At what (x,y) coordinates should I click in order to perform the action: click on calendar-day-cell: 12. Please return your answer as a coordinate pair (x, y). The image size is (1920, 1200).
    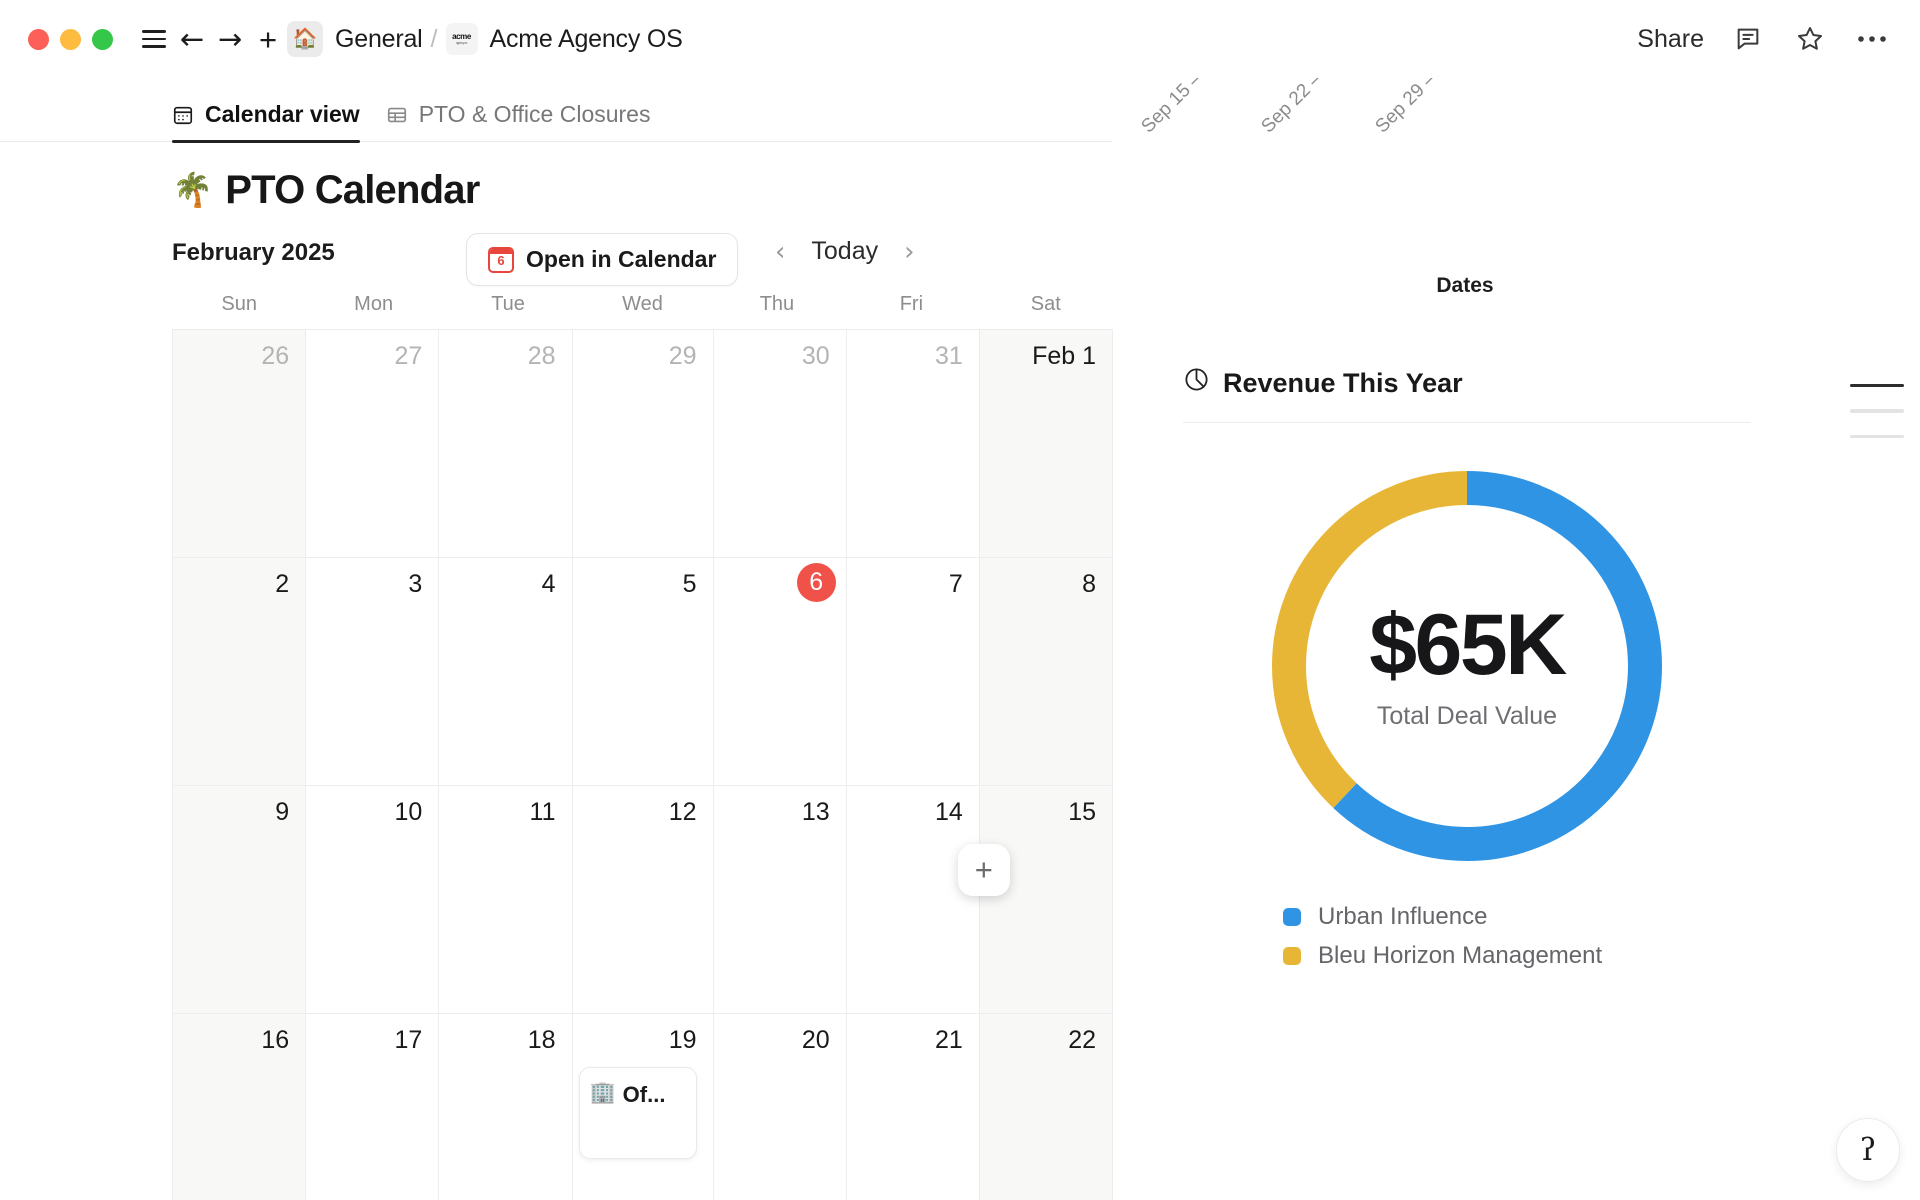
    Looking at the image, I should click on (643, 900).